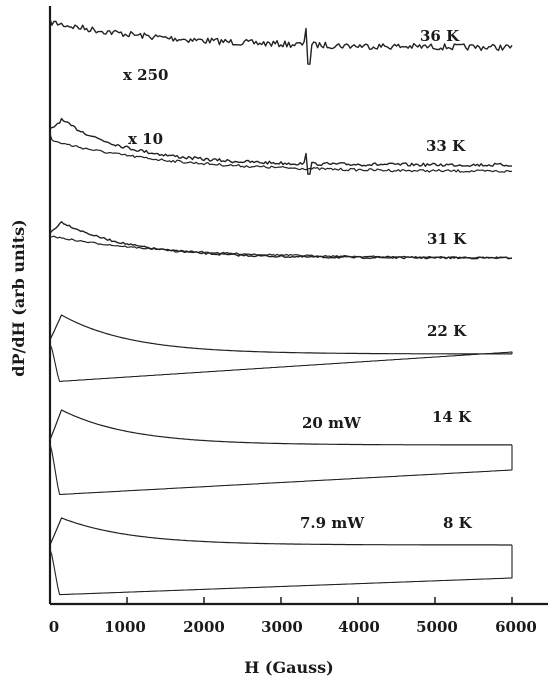 Image resolution: width=550 pixels, height=690 pixels. Describe the element at coordinates (145, 75) in the screenshot. I see `annotation-x250: x 250` at that location.